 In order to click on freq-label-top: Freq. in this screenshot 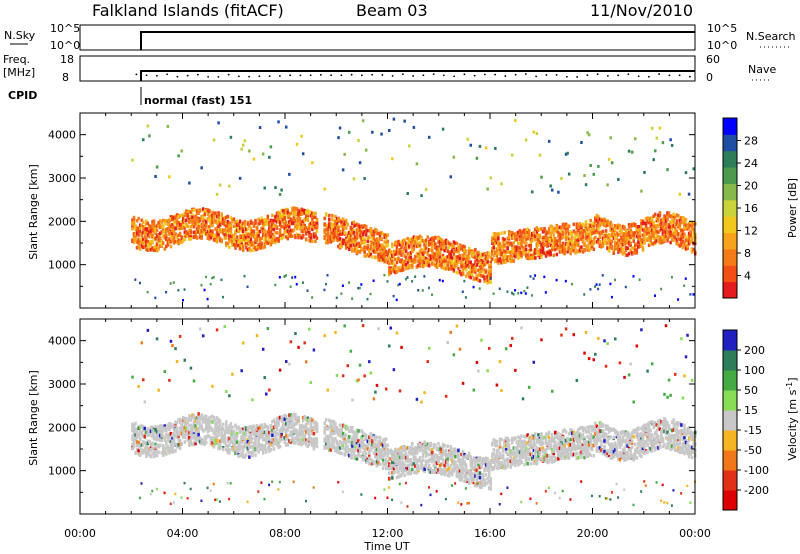, I will do `click(16, 59)`.